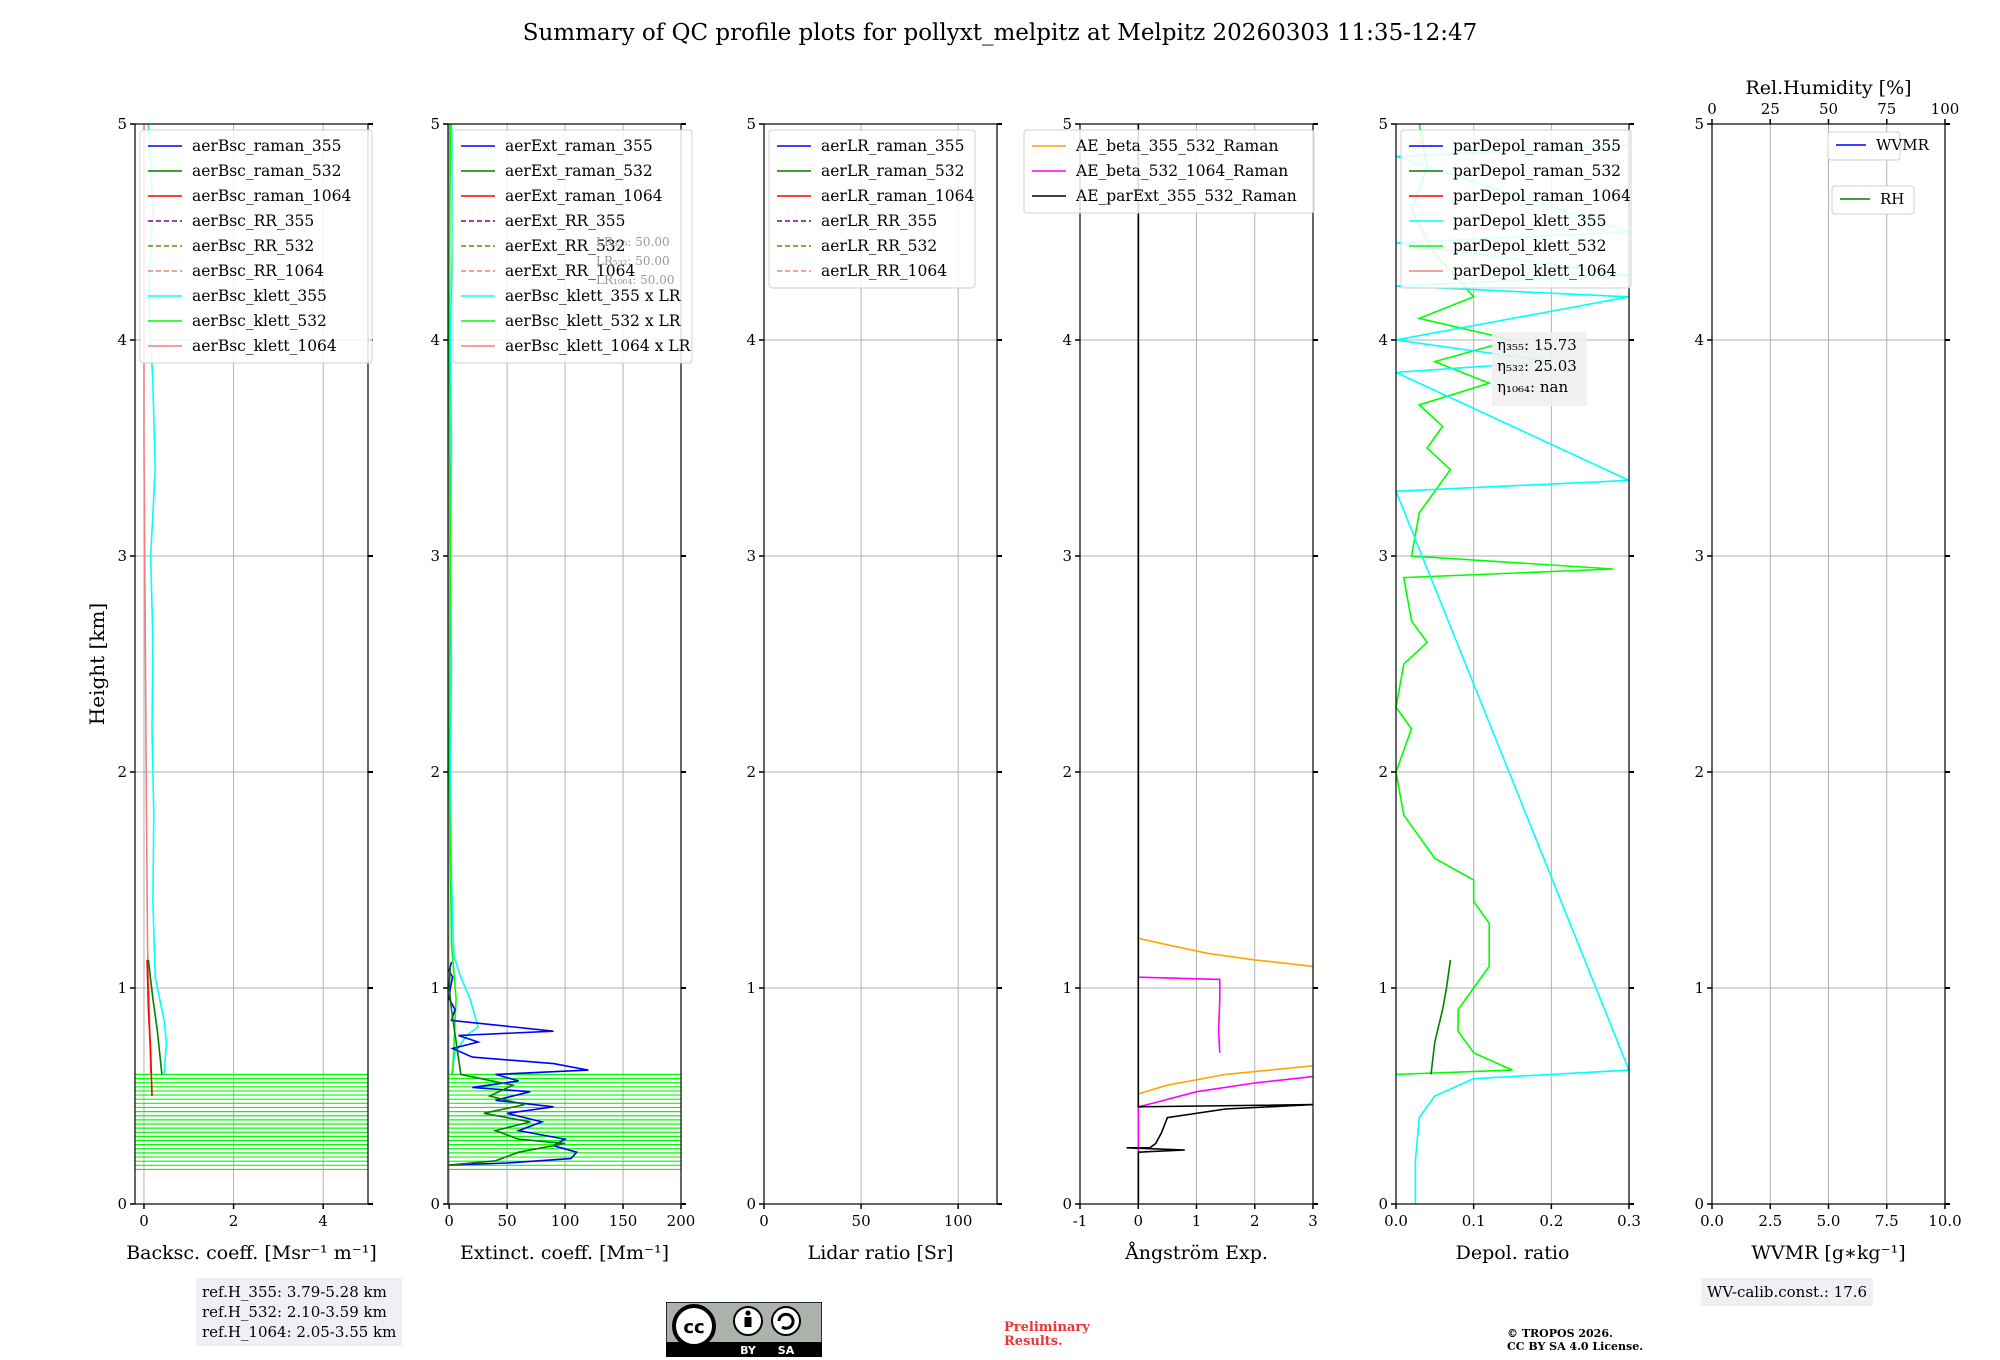  Describe the element at coordinates (570, 271) in the screenshot. I see `legend-label: aerExt_RR_1064` at that location.